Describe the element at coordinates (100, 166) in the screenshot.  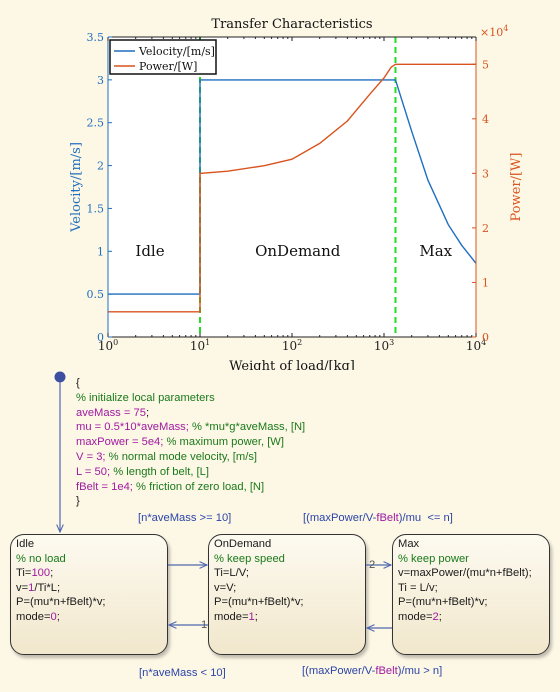
I see `y-left-tick-label: 2` at that location.